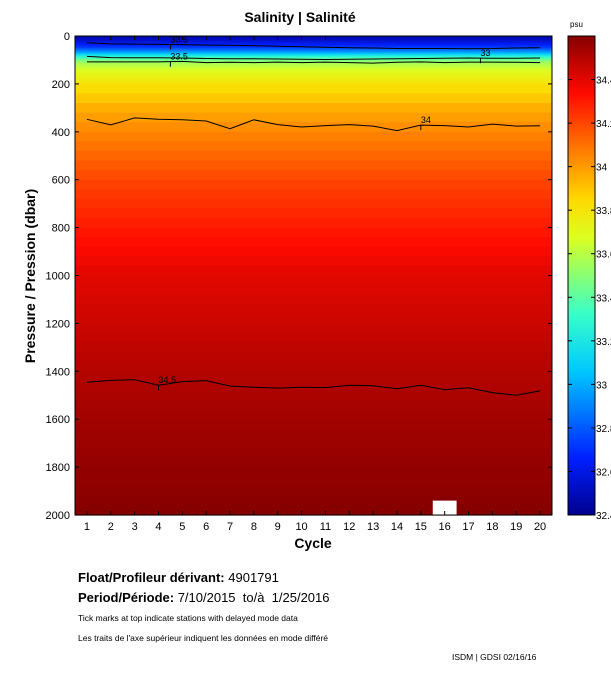 This screenshot has height=675, width=611. Describe the element at coordinates (218, 38) in the screenshot. I see `delayed-mode-ticks` at that location.